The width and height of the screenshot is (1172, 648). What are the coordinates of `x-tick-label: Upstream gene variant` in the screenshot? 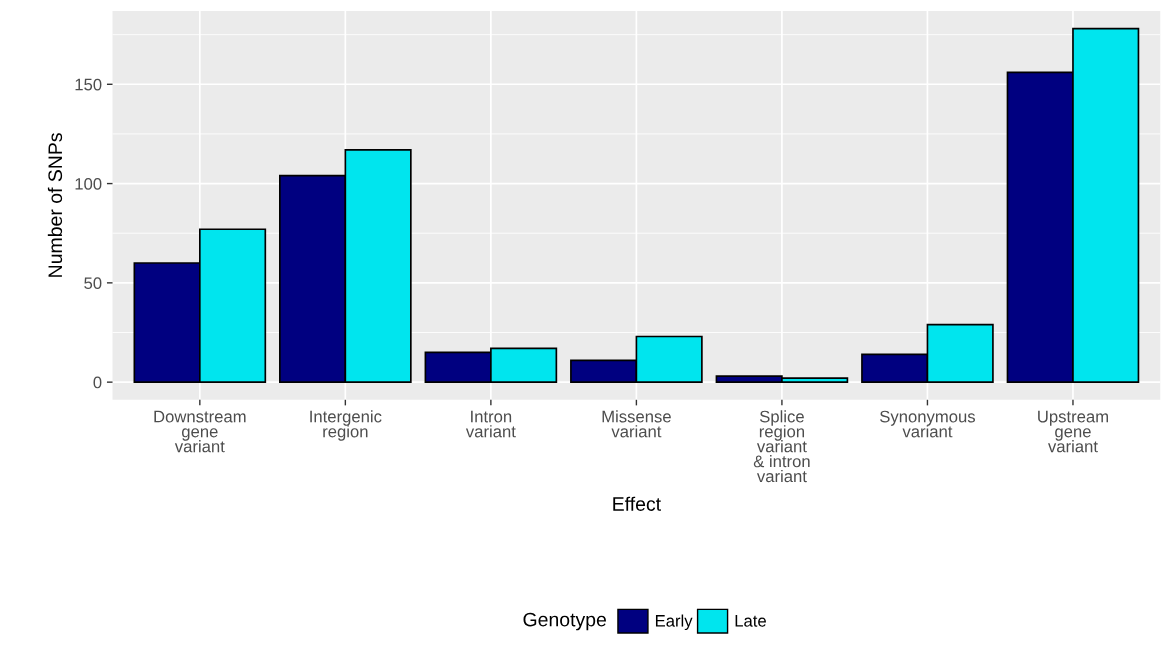 It's located at (1073, 431).